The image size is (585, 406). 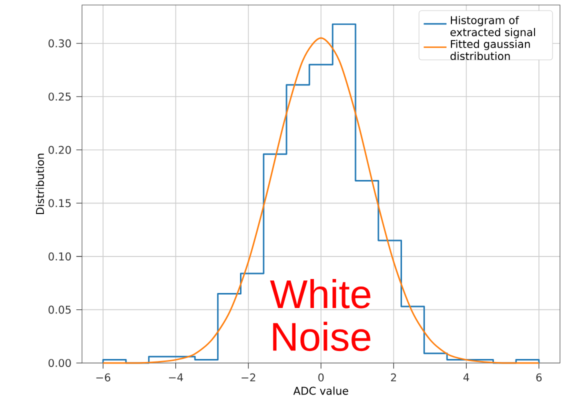 What do you see at coordinates (466, 377) in the screenshot?
I see `x-tick-label: 4` at bounding box center [466, 377].